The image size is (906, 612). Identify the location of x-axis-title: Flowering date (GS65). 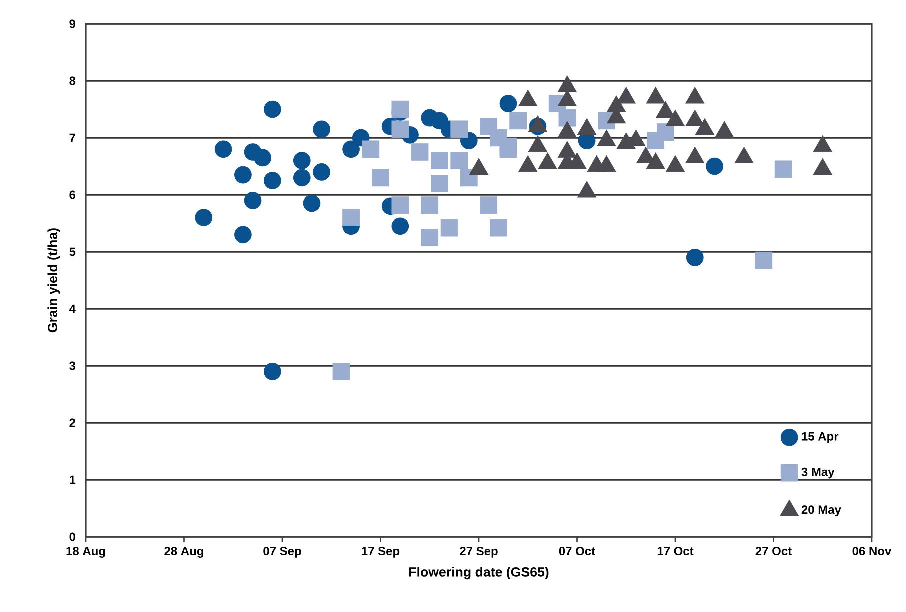
(479, 573).